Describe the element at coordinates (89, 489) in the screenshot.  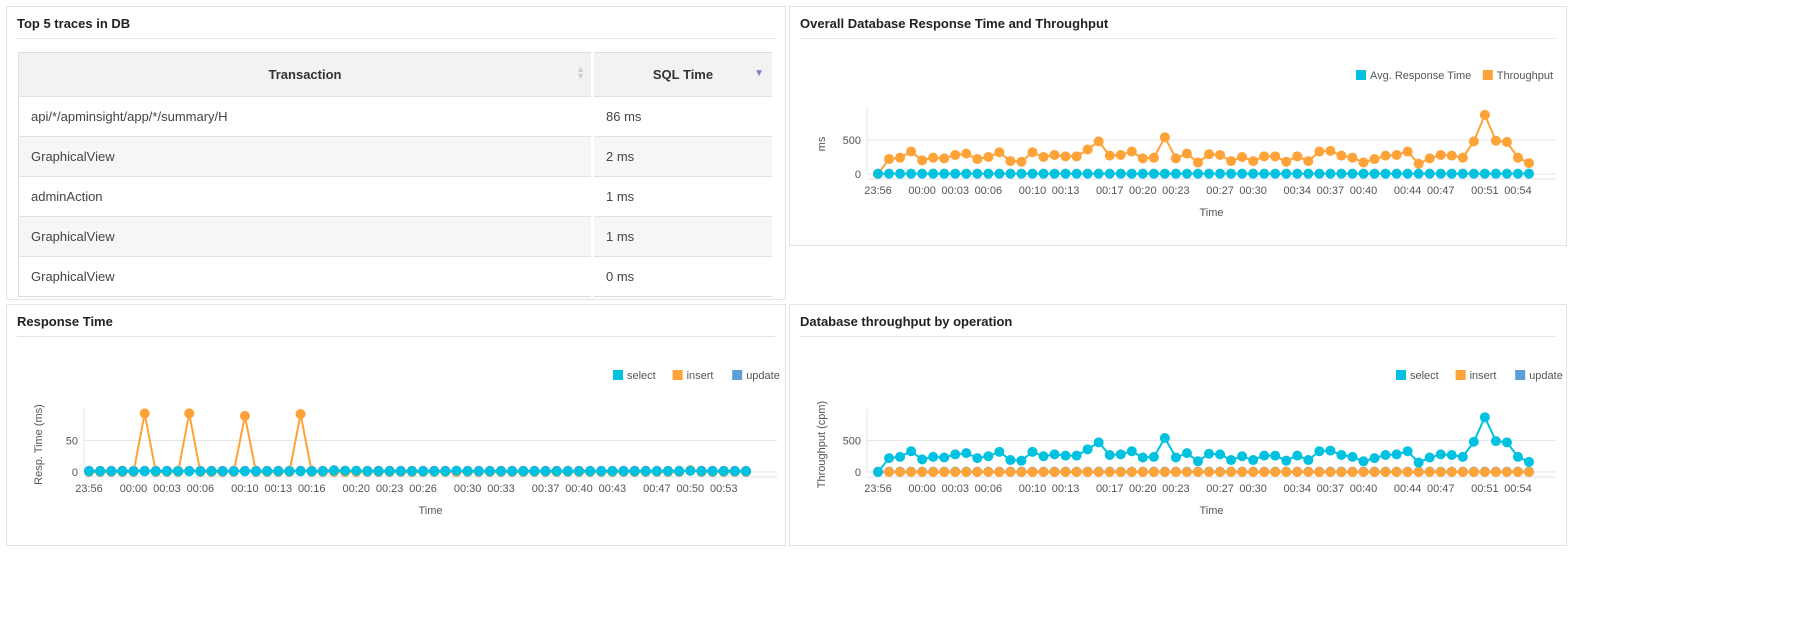
I see `x-tick-label: 23:56` at that location.